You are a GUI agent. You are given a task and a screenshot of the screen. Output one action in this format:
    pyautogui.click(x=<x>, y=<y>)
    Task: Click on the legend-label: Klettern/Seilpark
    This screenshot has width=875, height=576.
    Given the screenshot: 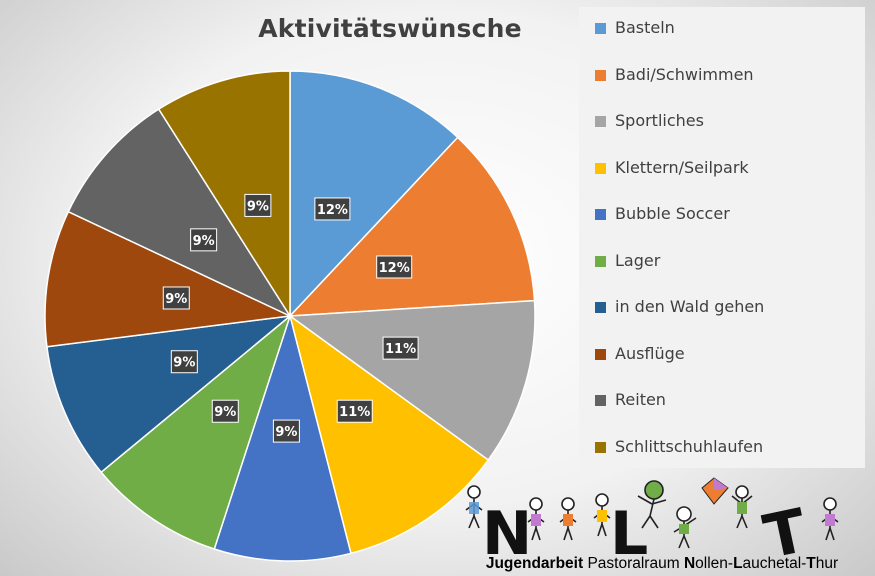 What is the action you would take?
    pyautogui.click(x=682, y=167)
    